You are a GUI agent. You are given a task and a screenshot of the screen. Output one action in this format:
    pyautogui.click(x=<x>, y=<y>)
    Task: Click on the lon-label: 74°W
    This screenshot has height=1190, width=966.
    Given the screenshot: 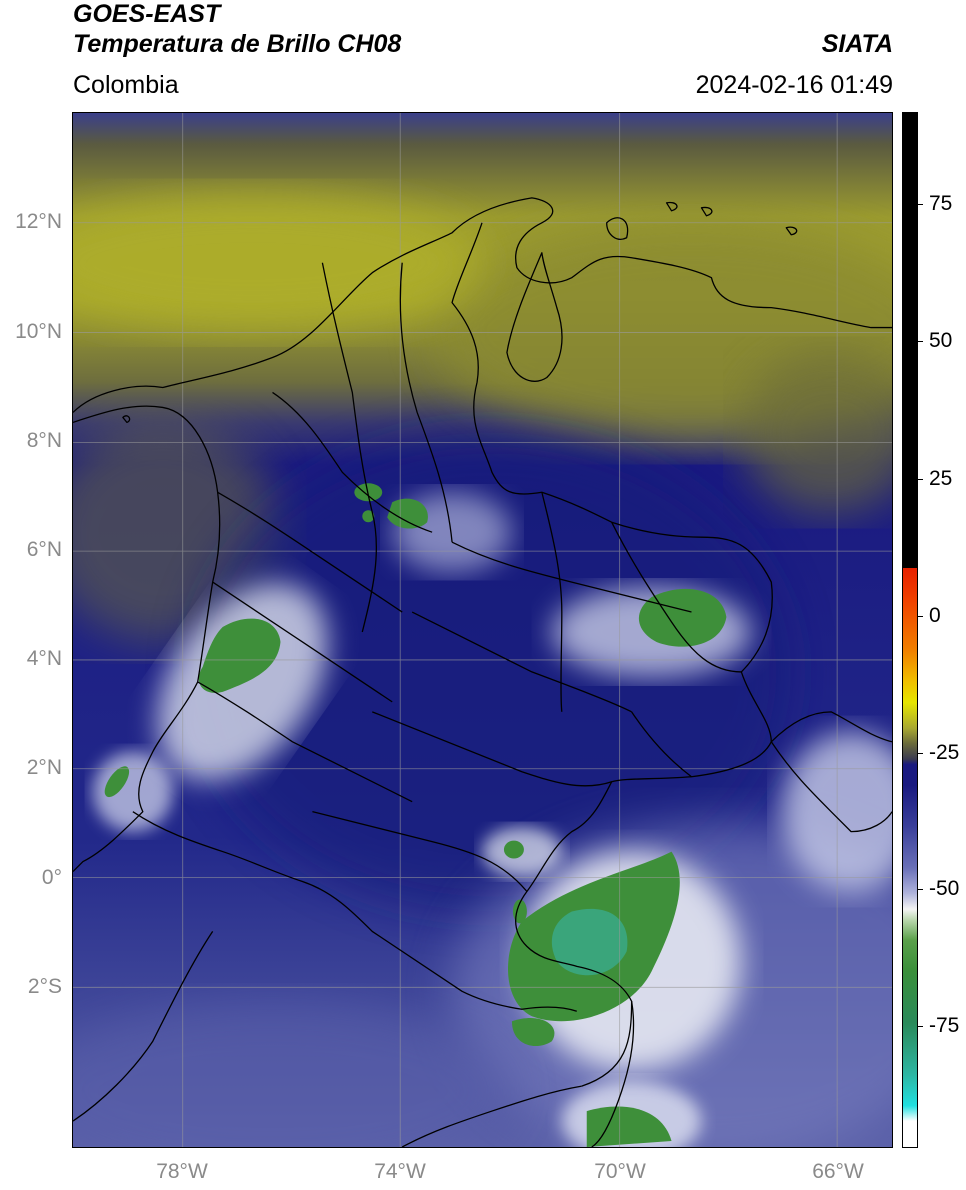 What is the action you would take?
    pyautogui.click(x=400, y=1171)
    